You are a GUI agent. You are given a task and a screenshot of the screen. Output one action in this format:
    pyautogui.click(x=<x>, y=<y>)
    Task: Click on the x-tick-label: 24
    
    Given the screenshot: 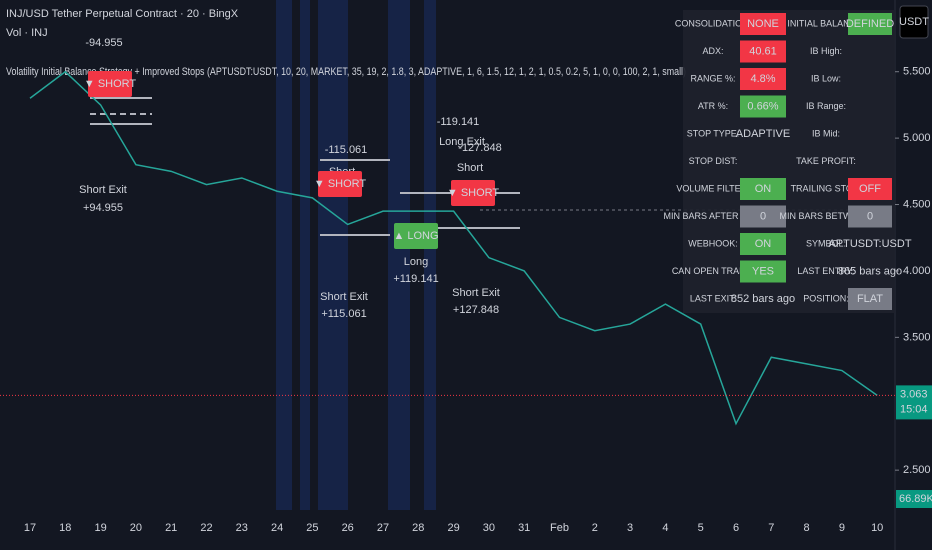 What is the action you would take?
    pyautogui.click(x=277, y=528)
    